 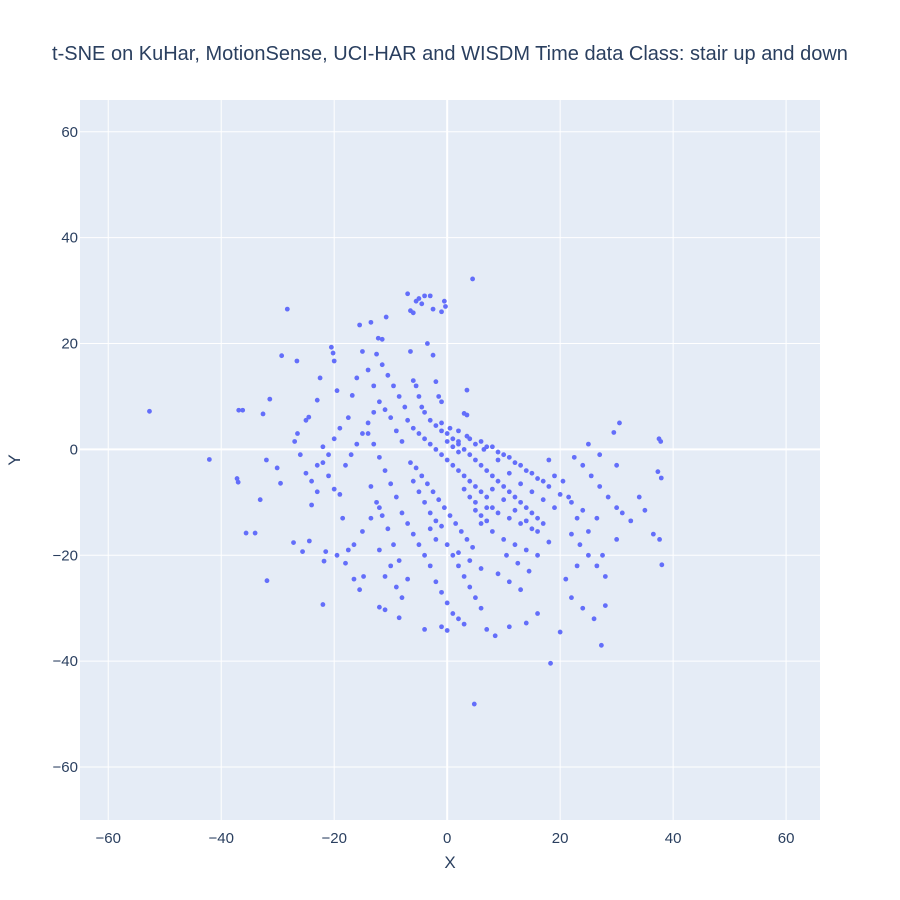 I want to click on x-tick-label: −40, so click(x=220, y=838).